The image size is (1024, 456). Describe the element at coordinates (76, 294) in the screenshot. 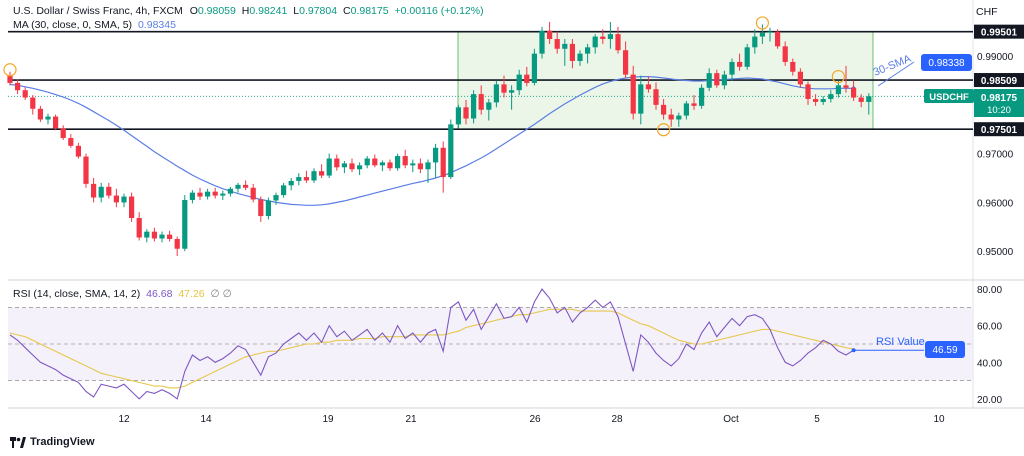

I see `rsi-legend-label: RSI (14, close, SMA, 14, 2)` at that location.